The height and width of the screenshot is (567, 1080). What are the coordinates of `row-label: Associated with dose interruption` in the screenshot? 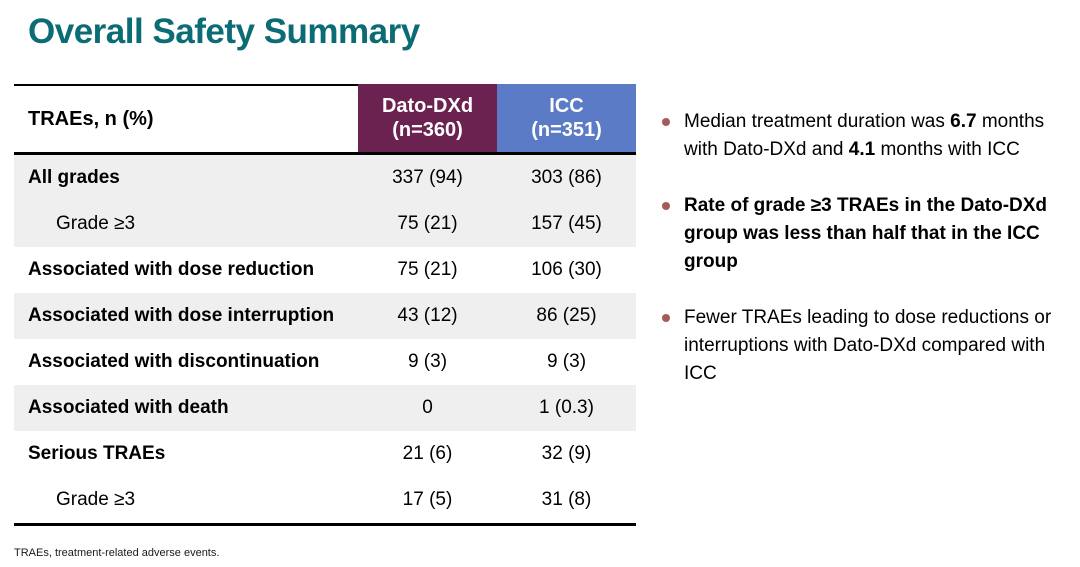 It's located at (181, 315).